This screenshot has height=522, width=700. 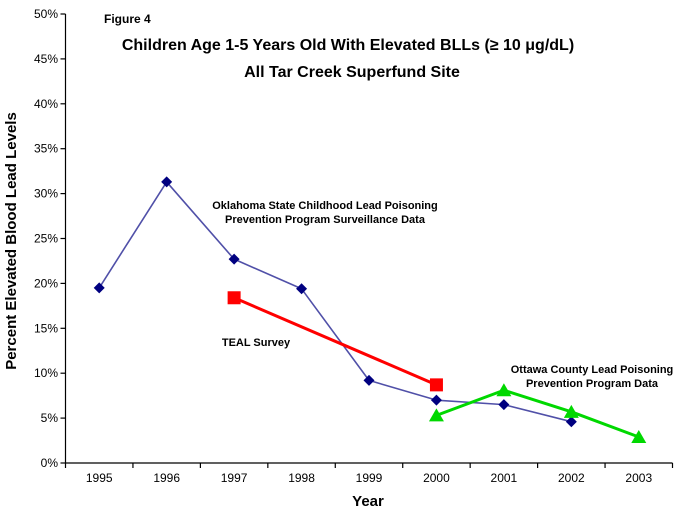 I want to click on y-tick-label-50: 50%, so click(x=46, y=14).